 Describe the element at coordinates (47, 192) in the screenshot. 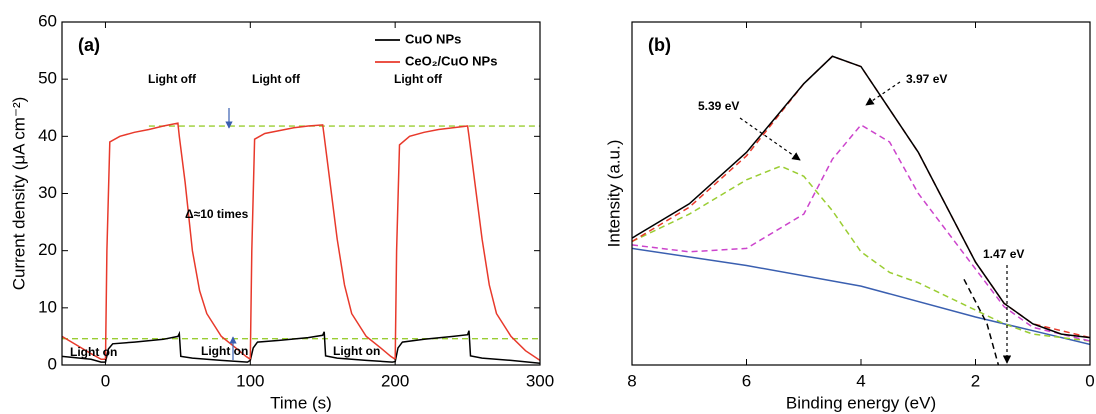

I see `y-tick-label: 30` at that location.